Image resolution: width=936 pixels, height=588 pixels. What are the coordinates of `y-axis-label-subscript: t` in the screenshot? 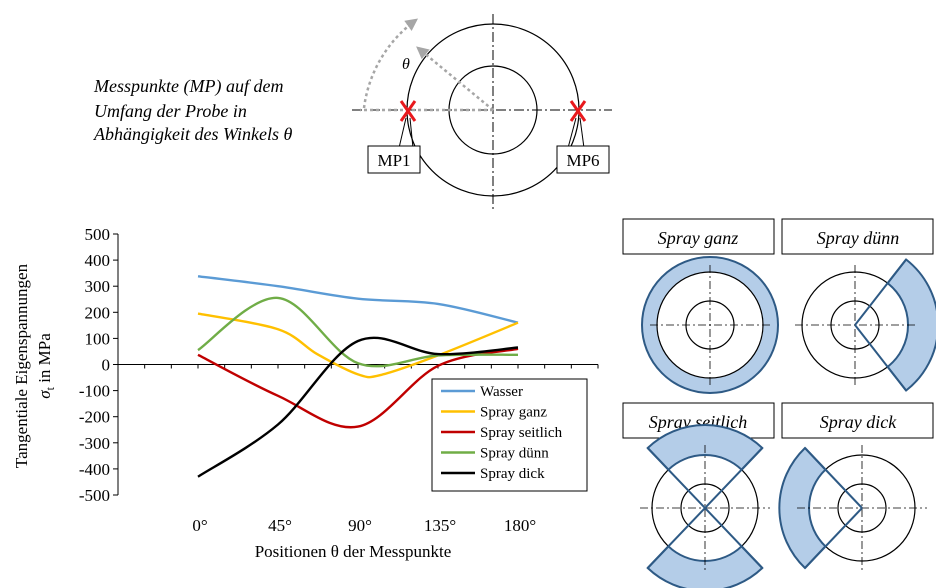 It's located at (50, 388).